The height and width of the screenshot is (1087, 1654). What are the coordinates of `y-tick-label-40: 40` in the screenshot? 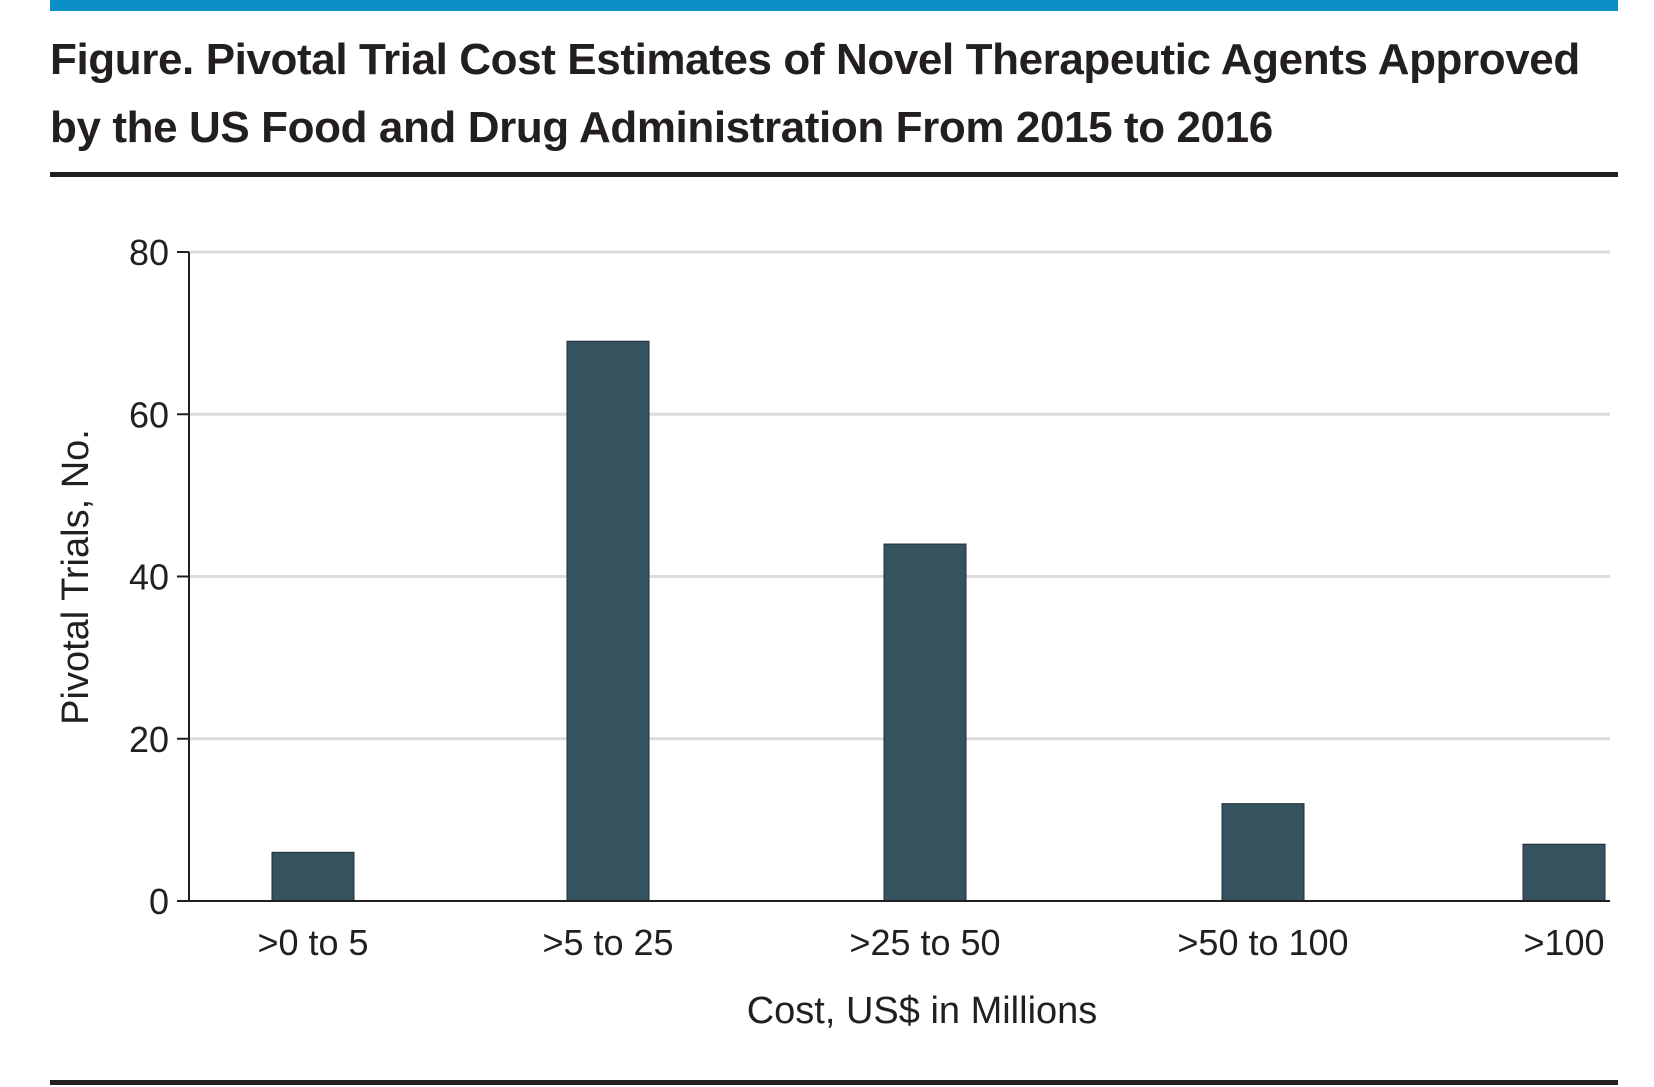 It's located at (149, 577).